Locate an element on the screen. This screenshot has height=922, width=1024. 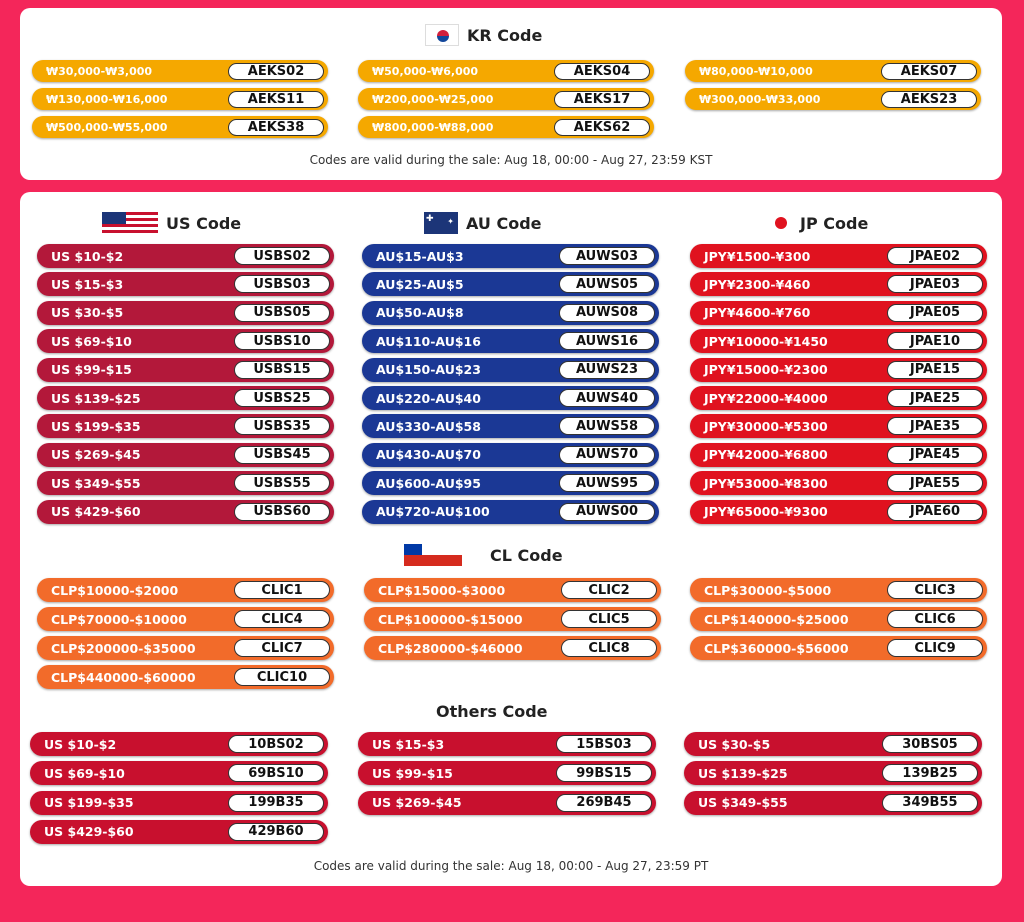
coupon-code: JPAE35 is located at coordinates (935, 426).